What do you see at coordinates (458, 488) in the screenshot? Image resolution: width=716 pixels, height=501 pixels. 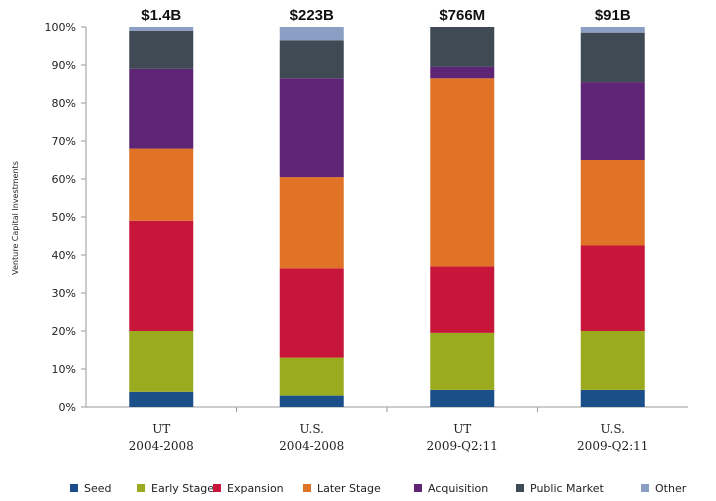 I see `legend-label: Acquisition` at bounding box center [458, 488].